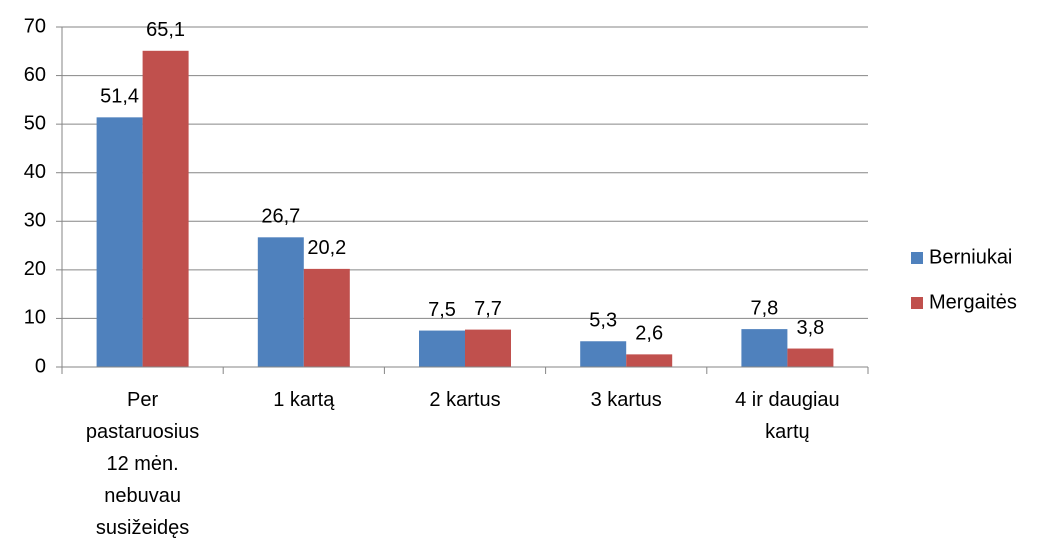  I want to click on y-tick-label: 20, so click(35, 269).